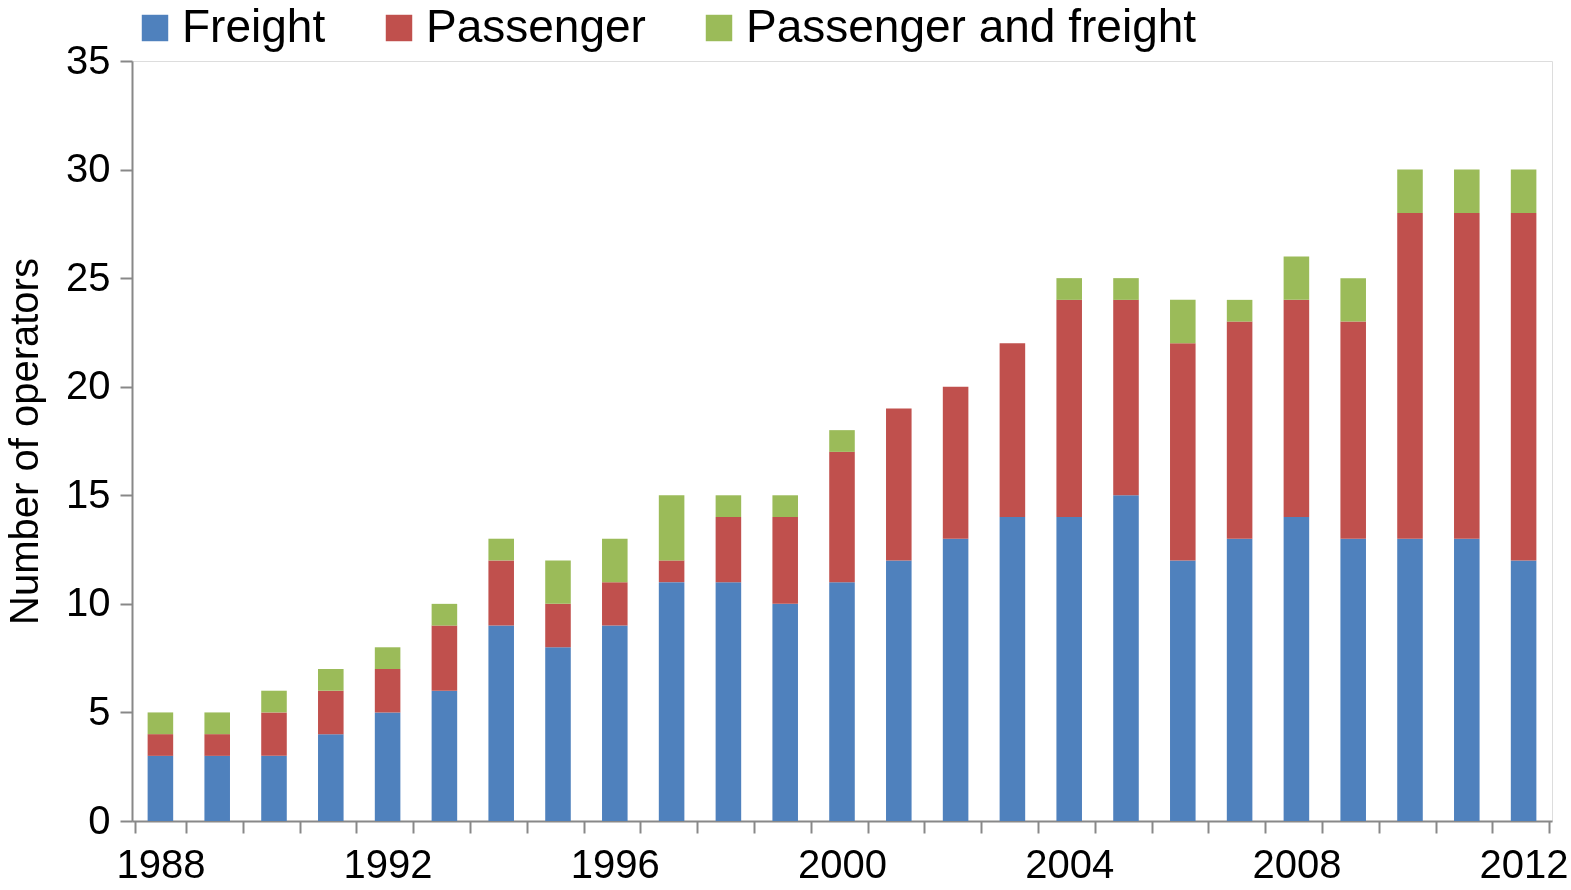  Describe the element at coordinates (536, 26) in the screenshot. I see `legend-label: Passenger` at that location.